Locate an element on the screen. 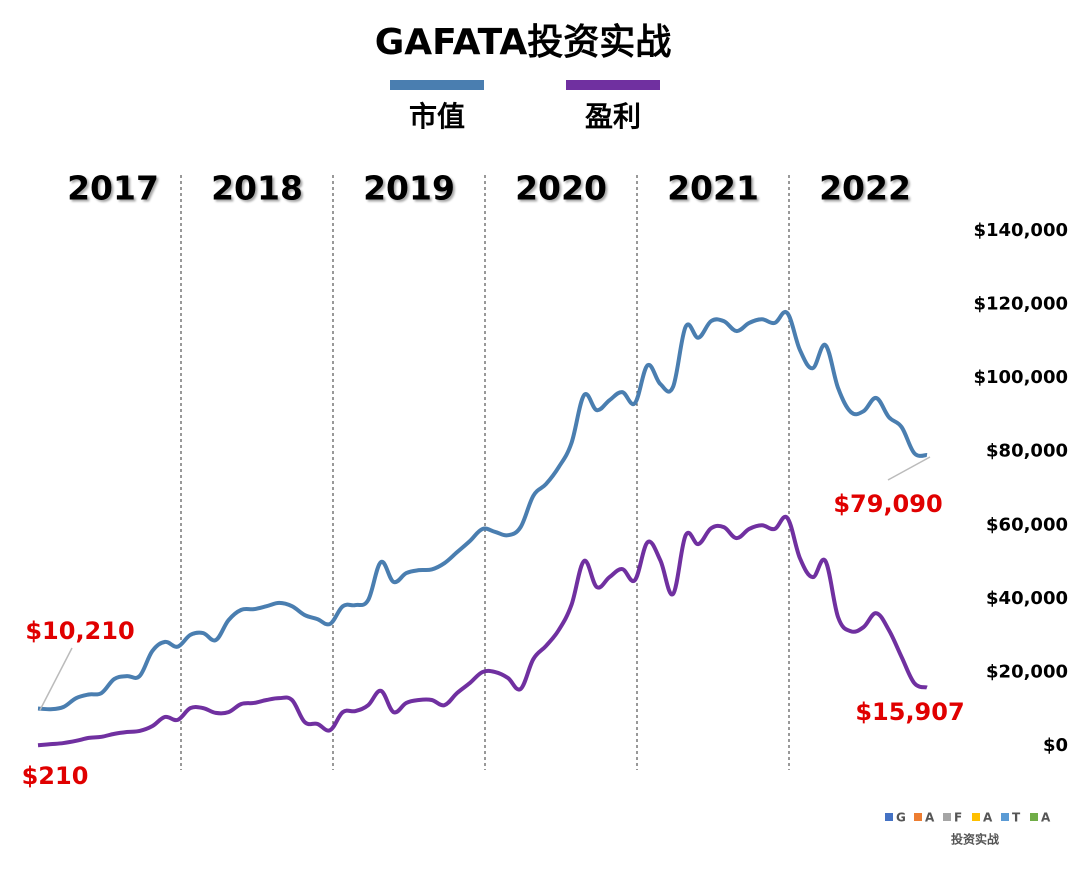  annotation: $10,210 is located at coordinates (79, 631).